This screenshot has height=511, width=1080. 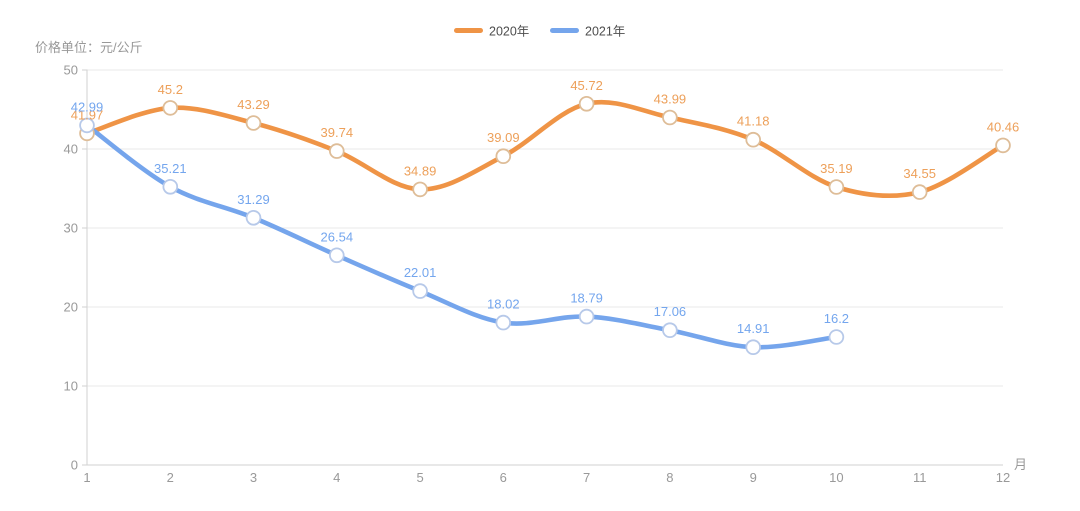 What do you see at coordinates (71, 228) in the screenshot?
I see `svg-text: 30` at bounding box center [71, 228].